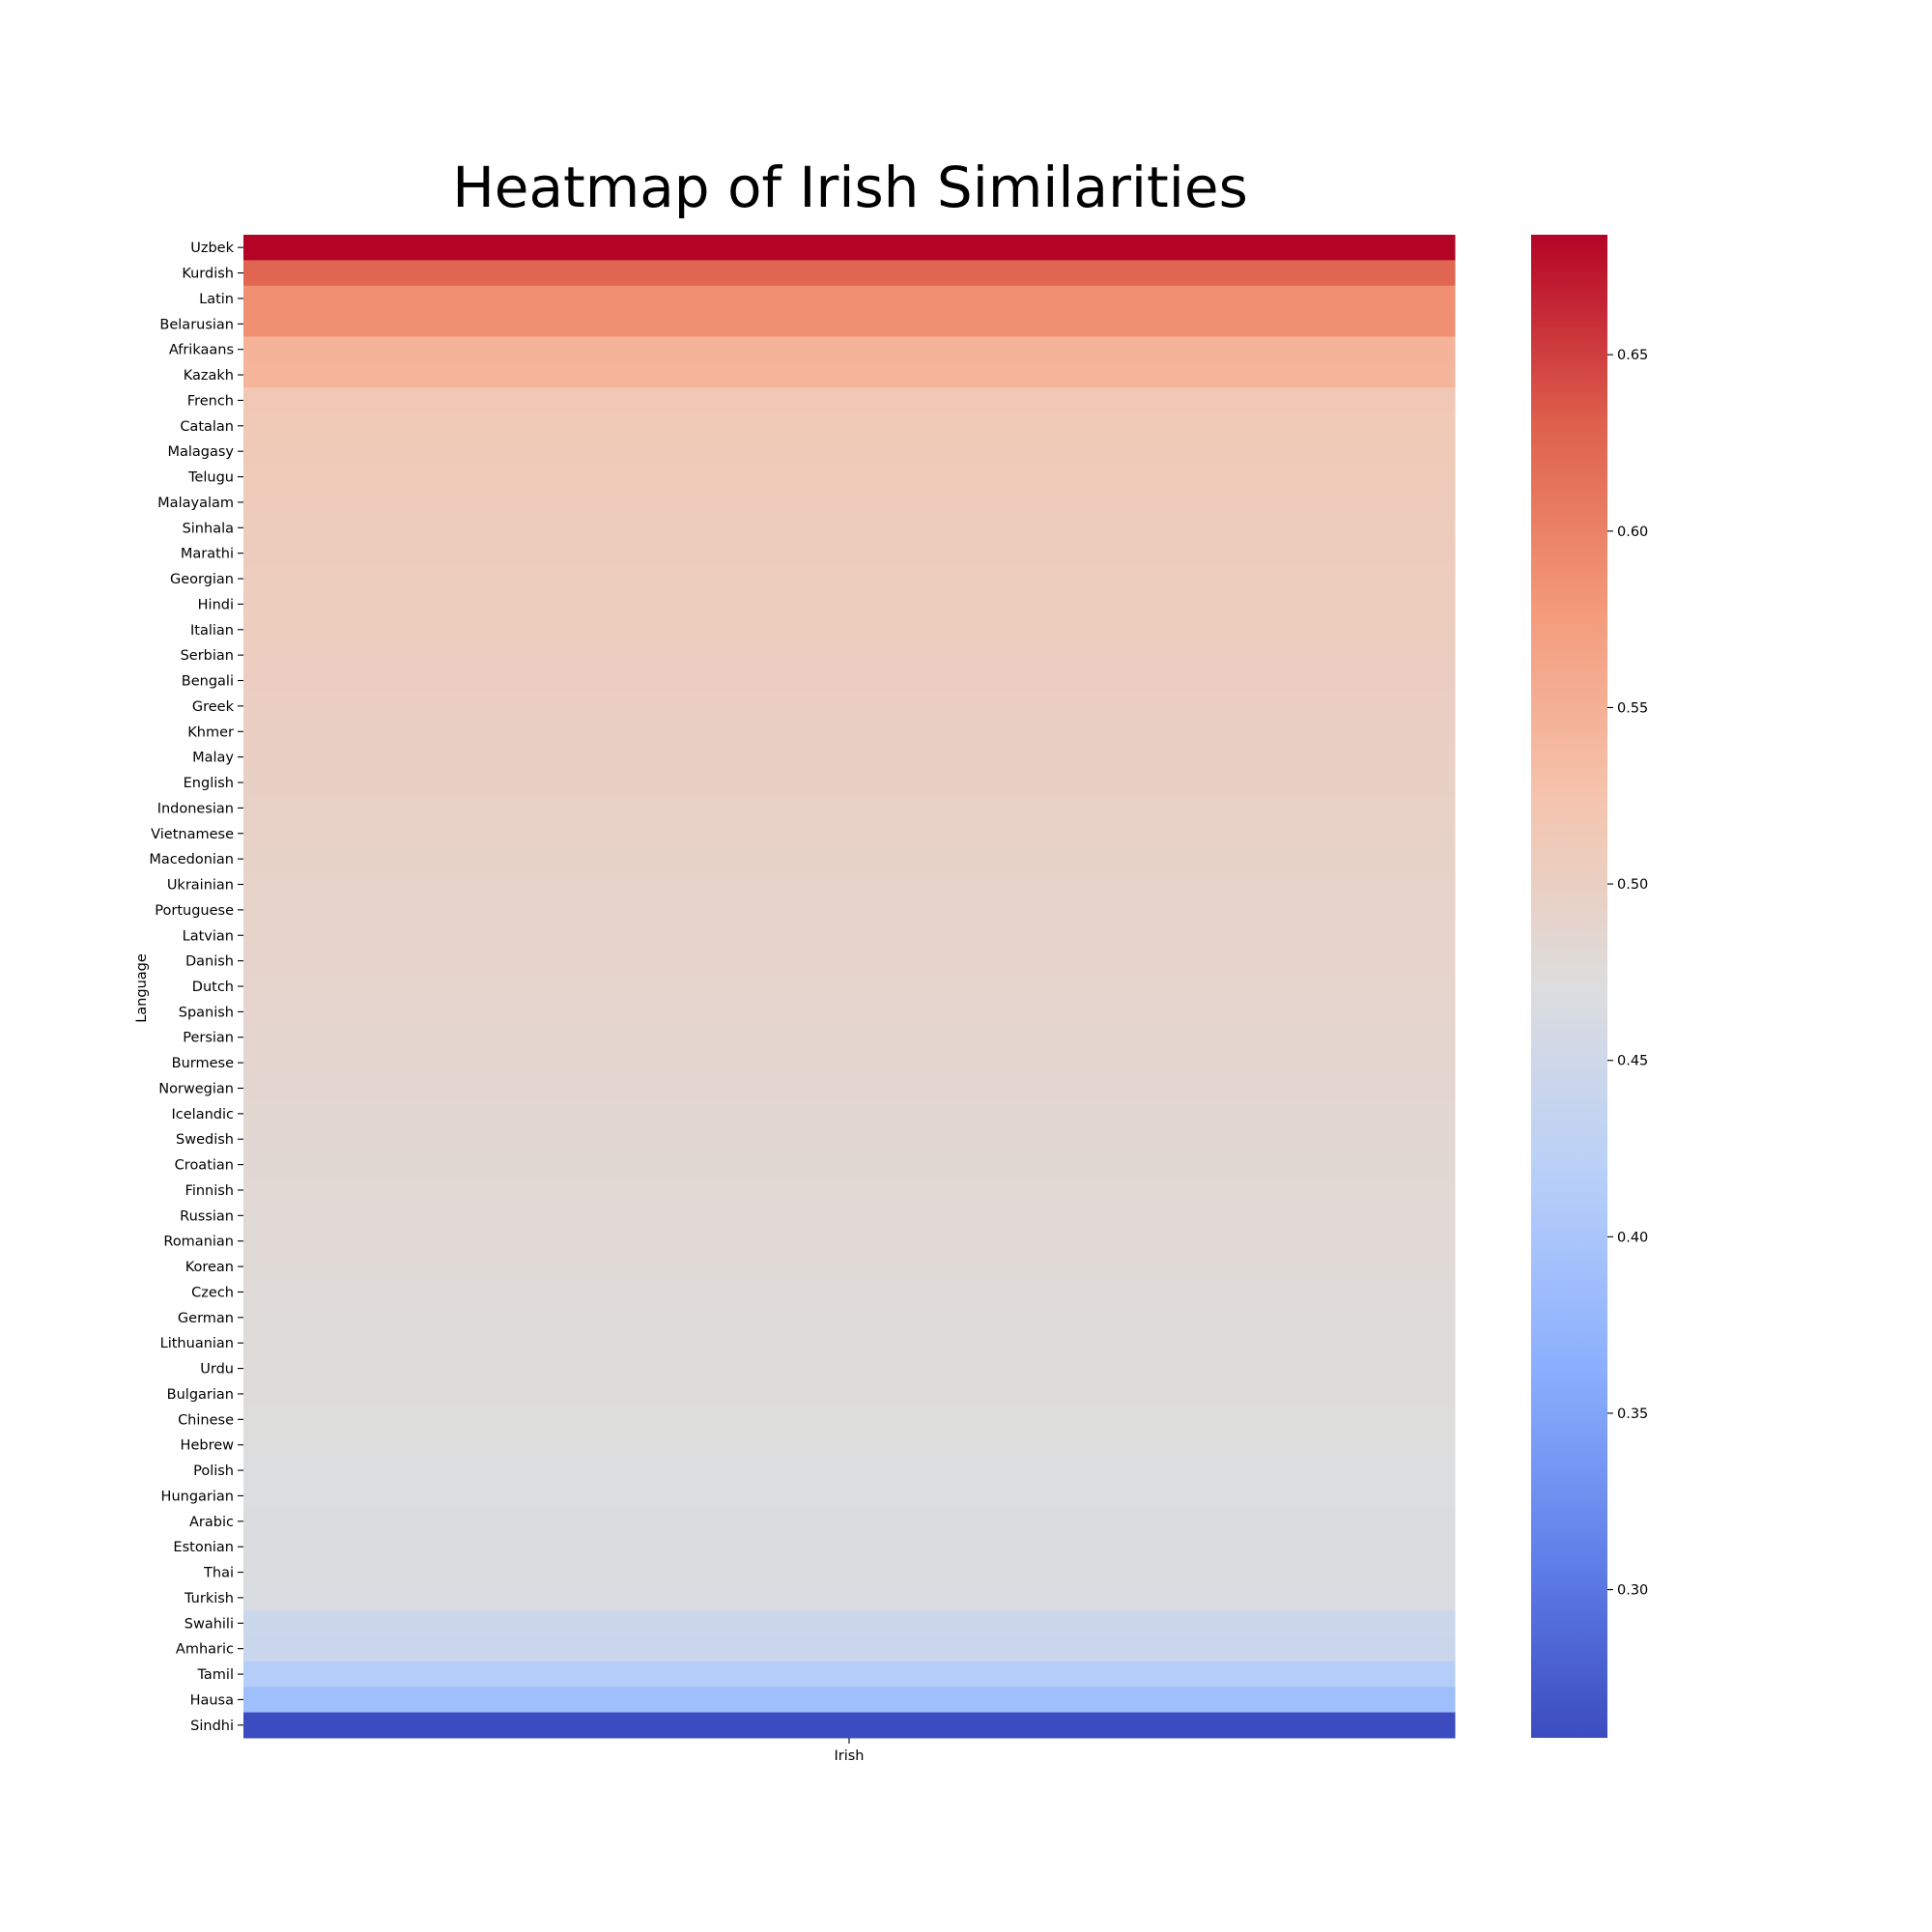  I want to click on y-tick-label: Chinese, so click(206, 1420).